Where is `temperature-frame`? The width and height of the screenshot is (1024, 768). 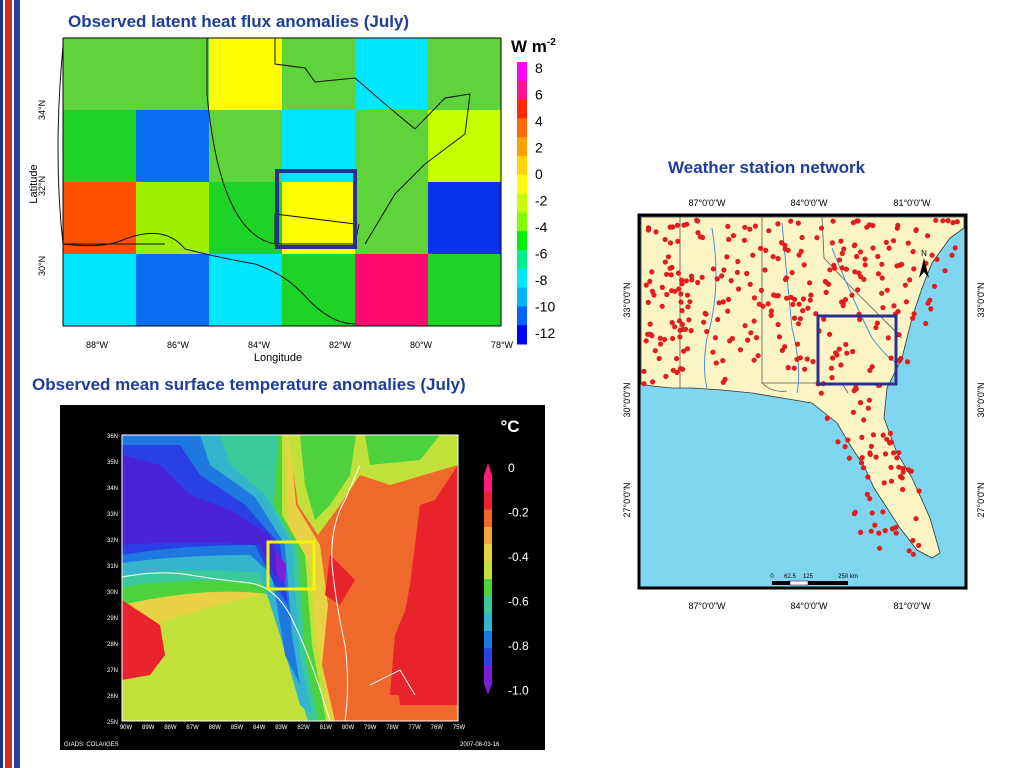 temperature-frame is located at coordinates (290, 578).